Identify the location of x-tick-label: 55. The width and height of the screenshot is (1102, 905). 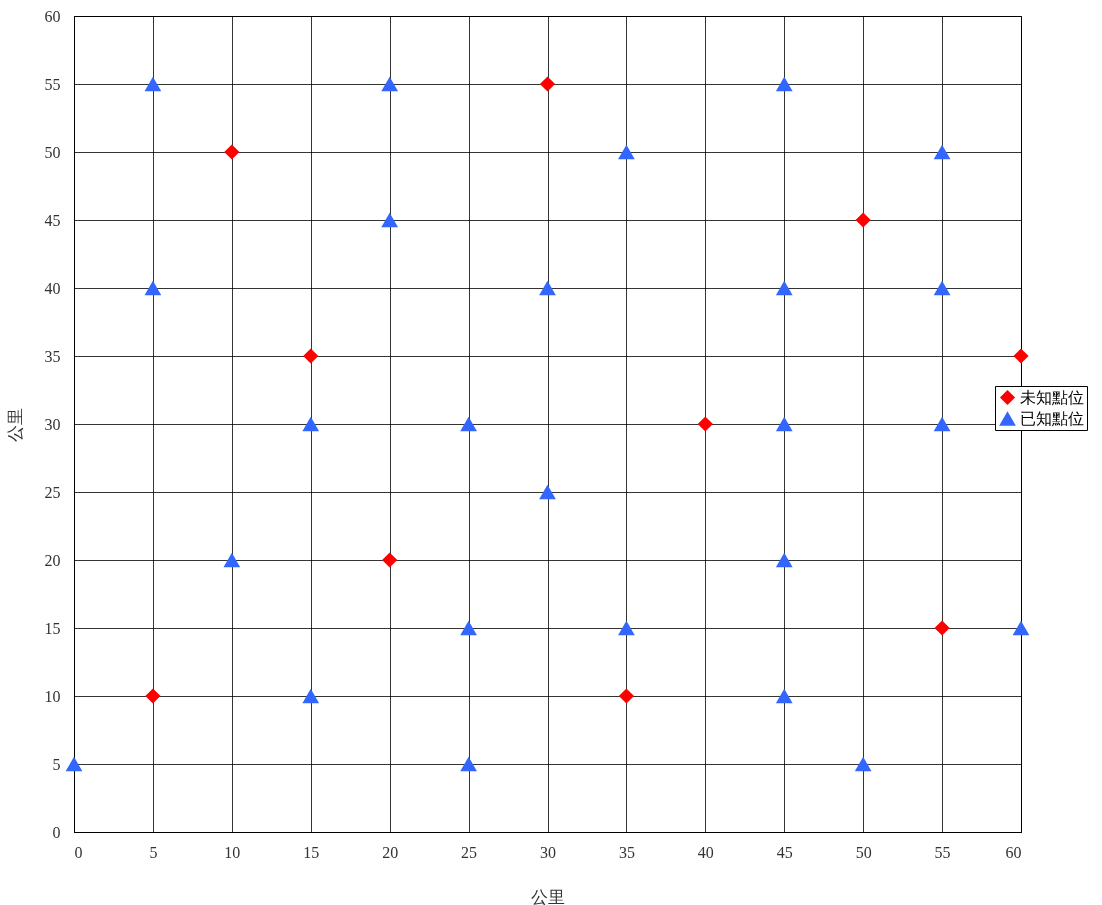
(942, 852).